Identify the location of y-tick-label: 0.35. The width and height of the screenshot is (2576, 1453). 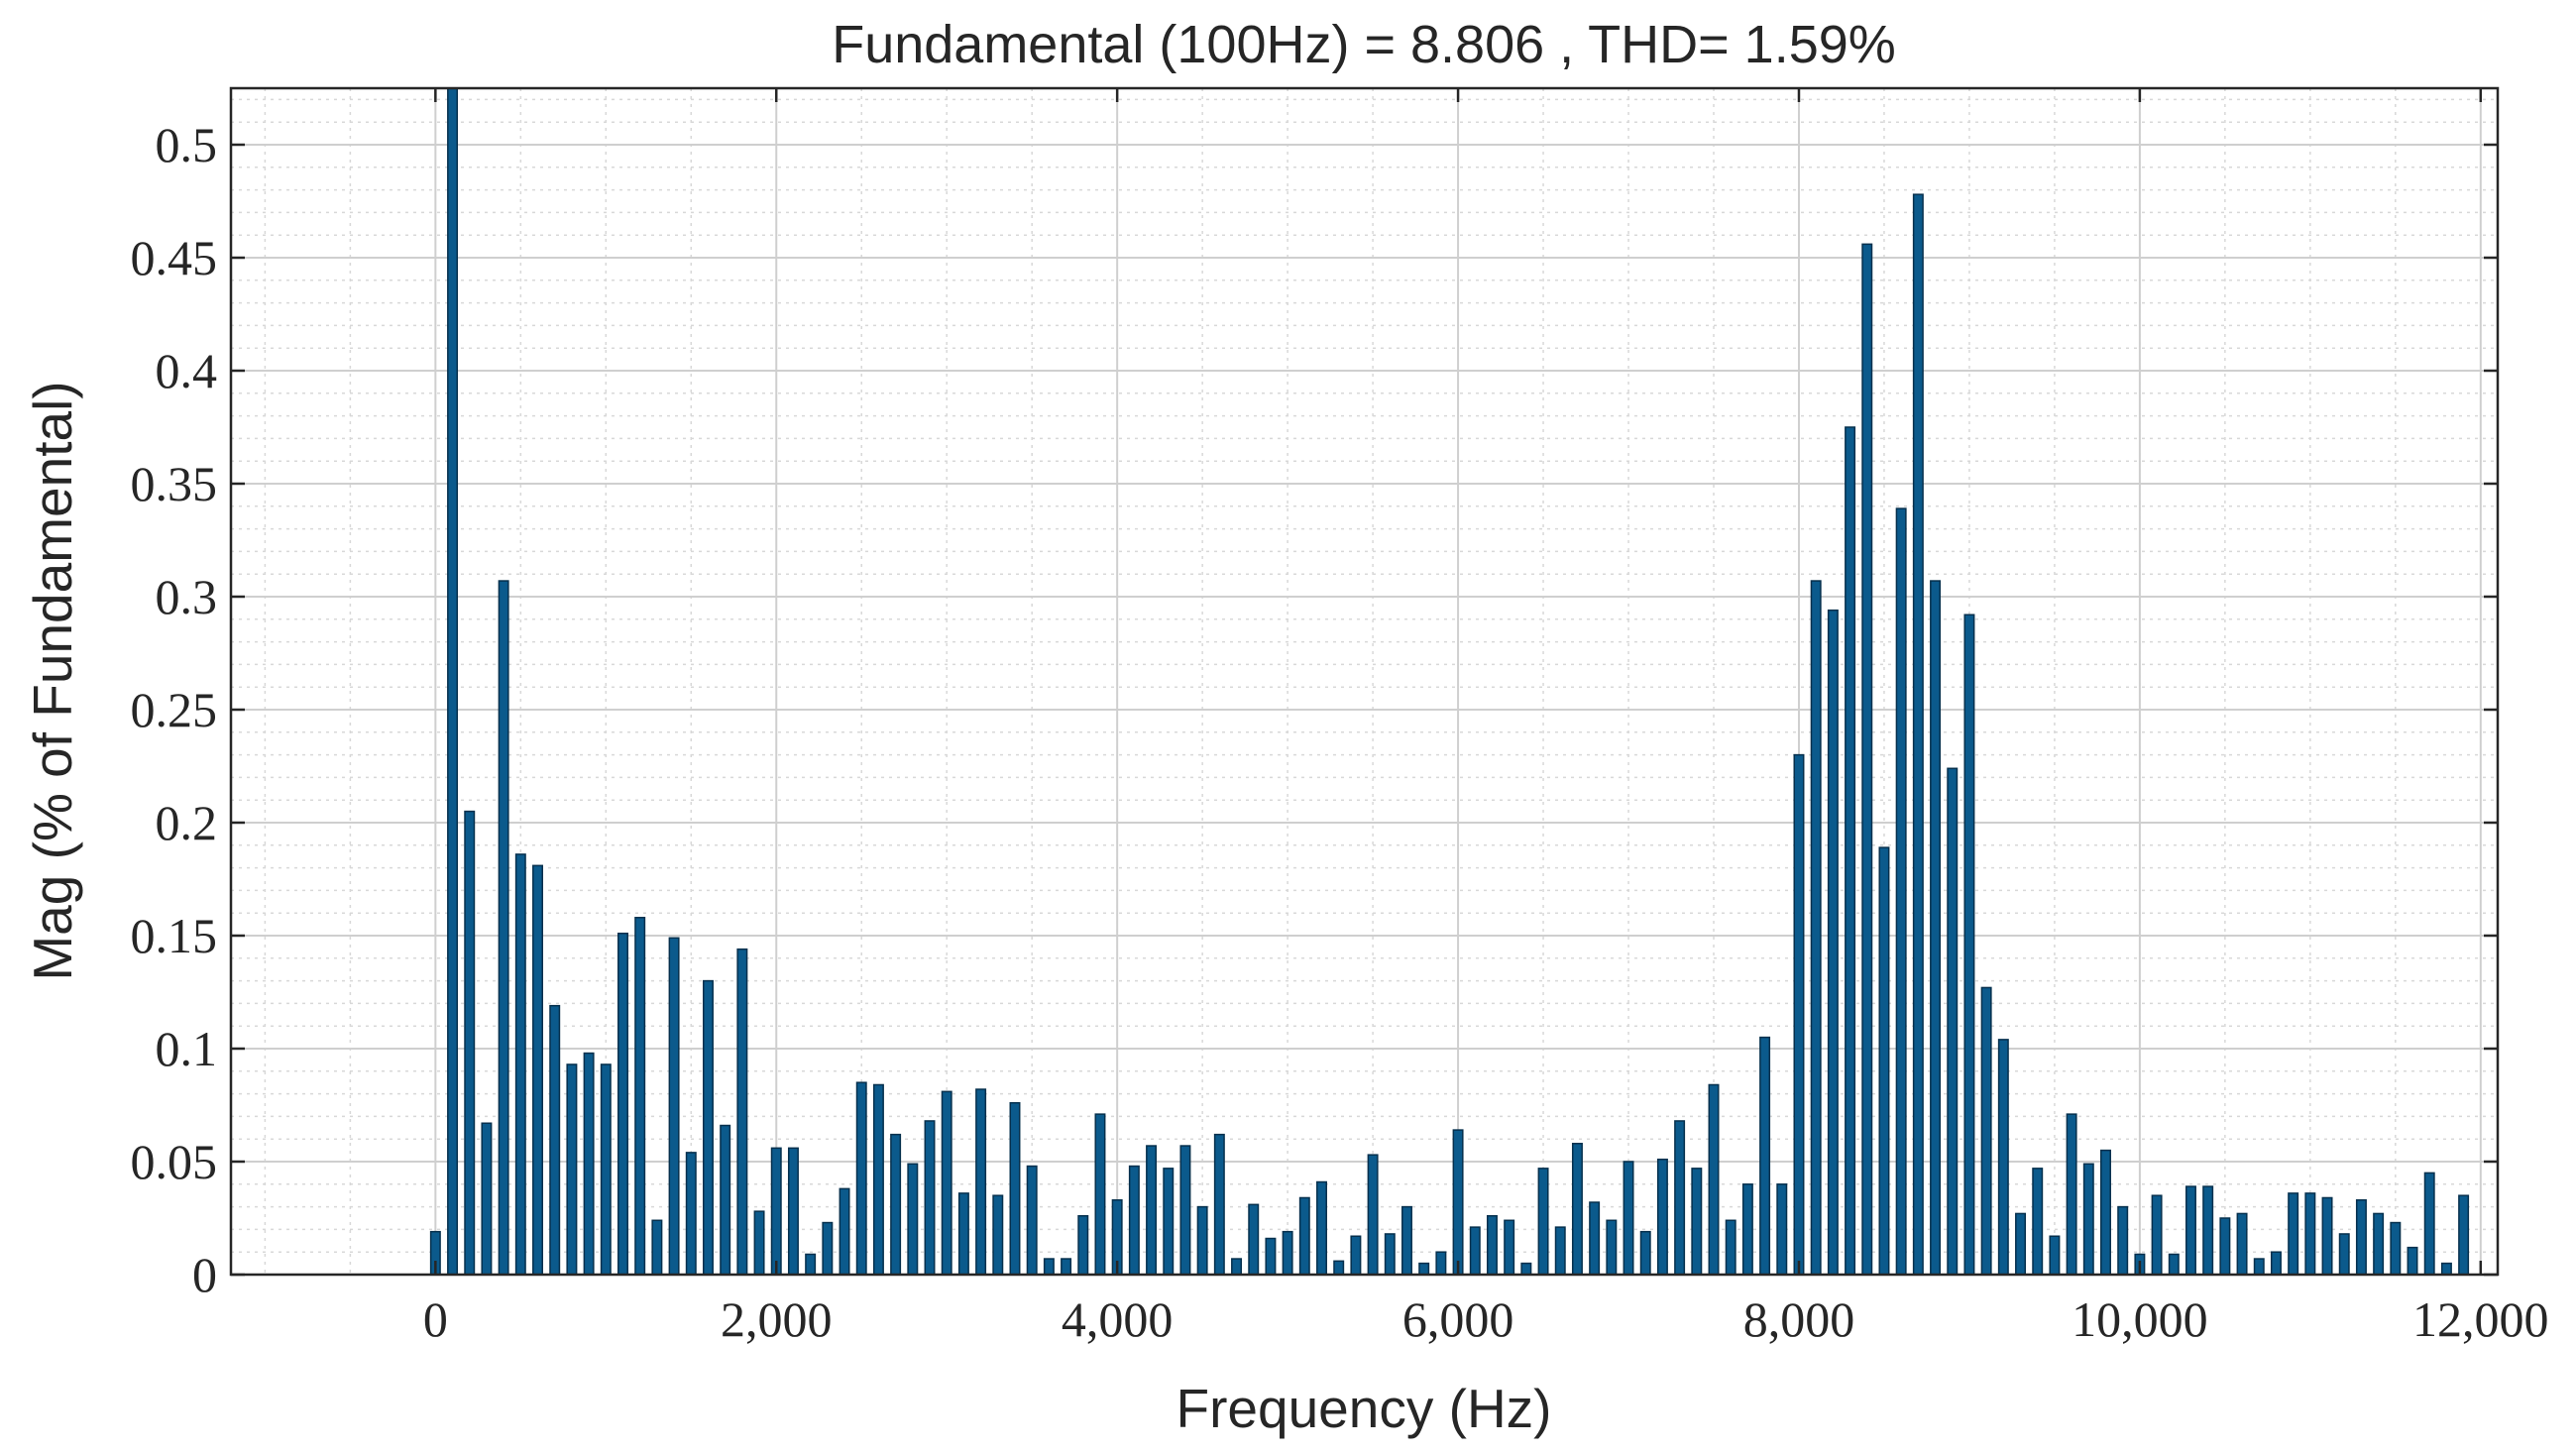
(174, 484).